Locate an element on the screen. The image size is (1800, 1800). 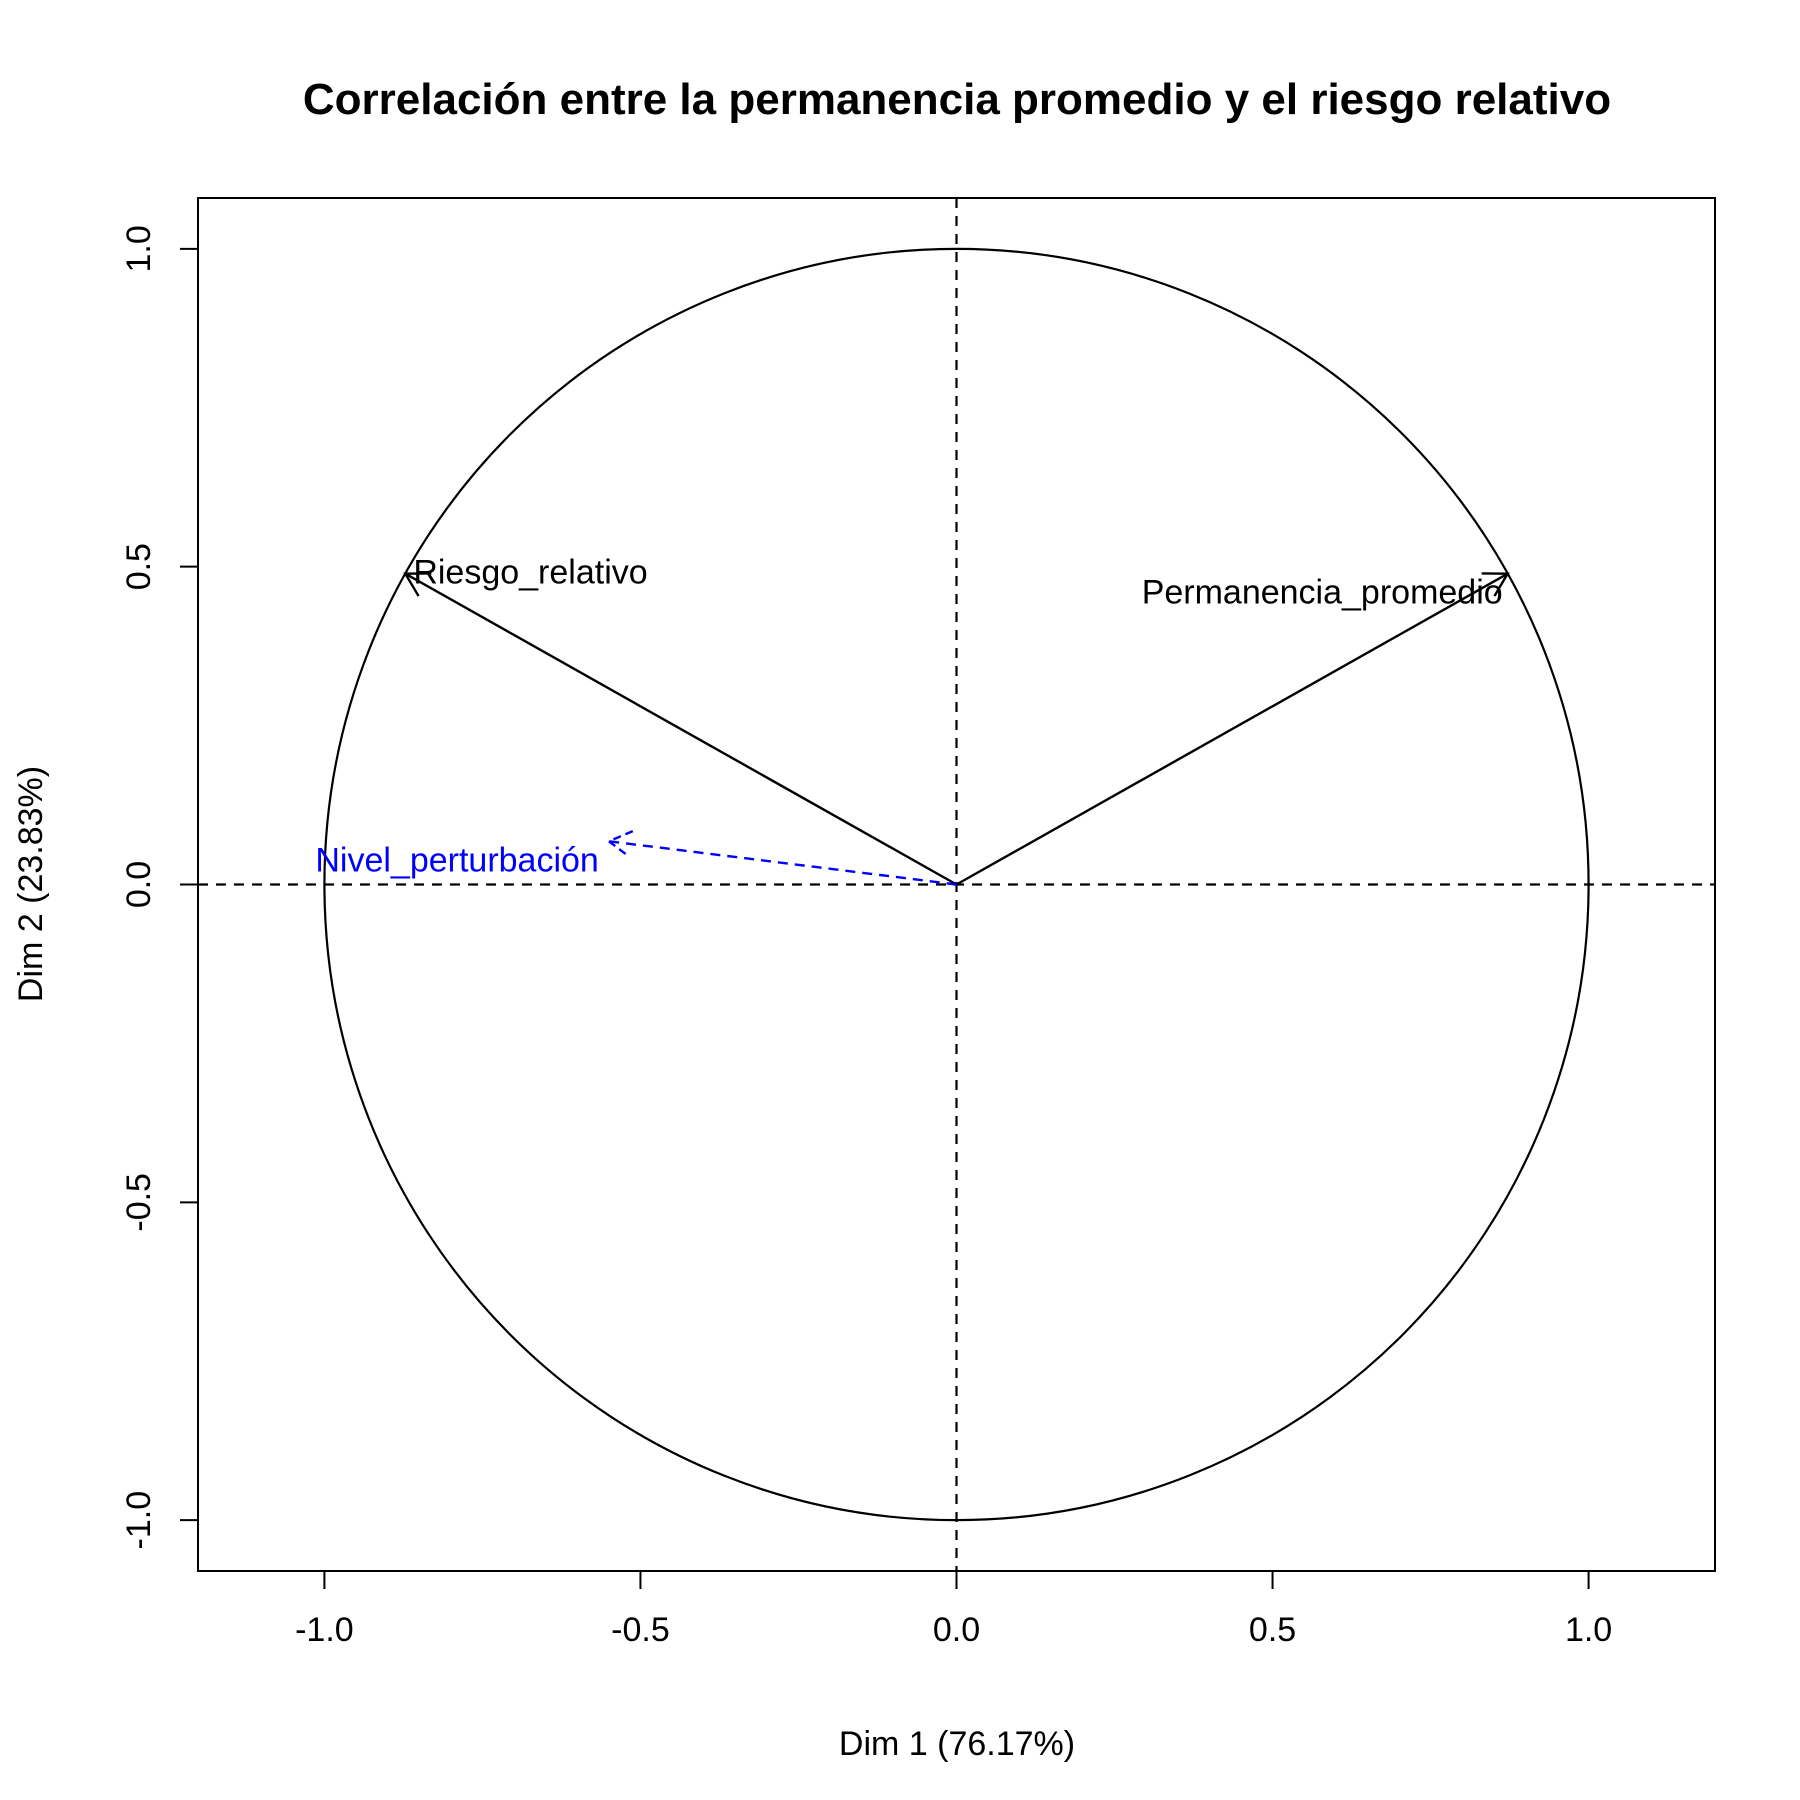
arrowhead-permanencia-promedio is located at coordinates (1495, 584).